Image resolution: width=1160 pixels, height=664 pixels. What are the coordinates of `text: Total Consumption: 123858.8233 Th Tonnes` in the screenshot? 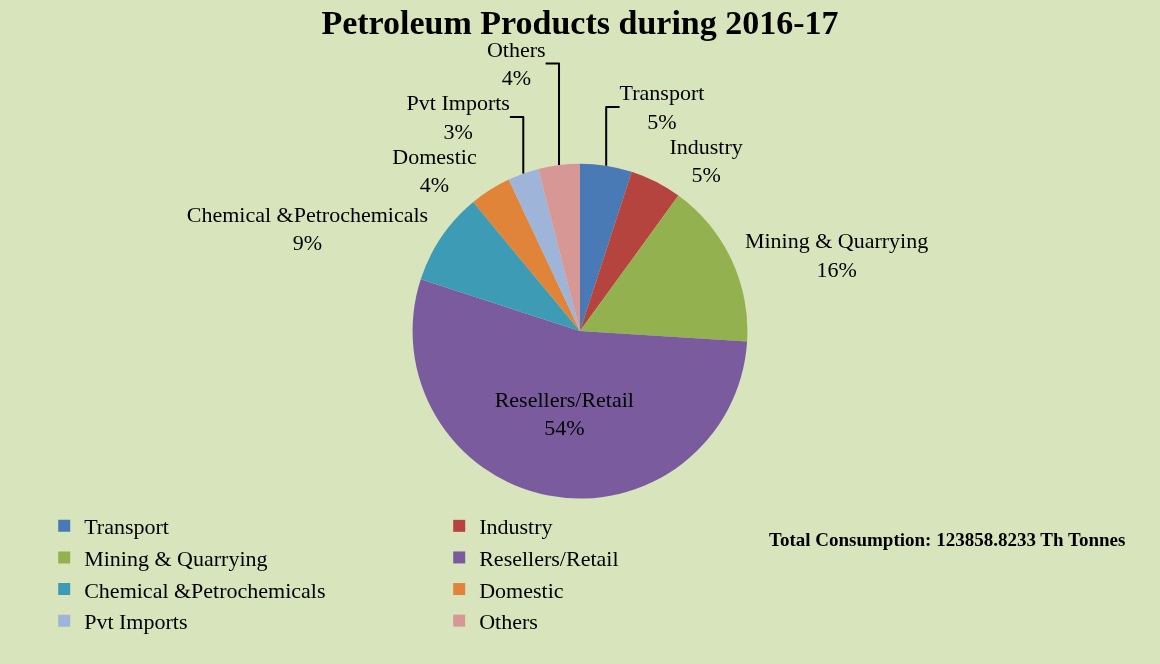 It's located at (947, 539).